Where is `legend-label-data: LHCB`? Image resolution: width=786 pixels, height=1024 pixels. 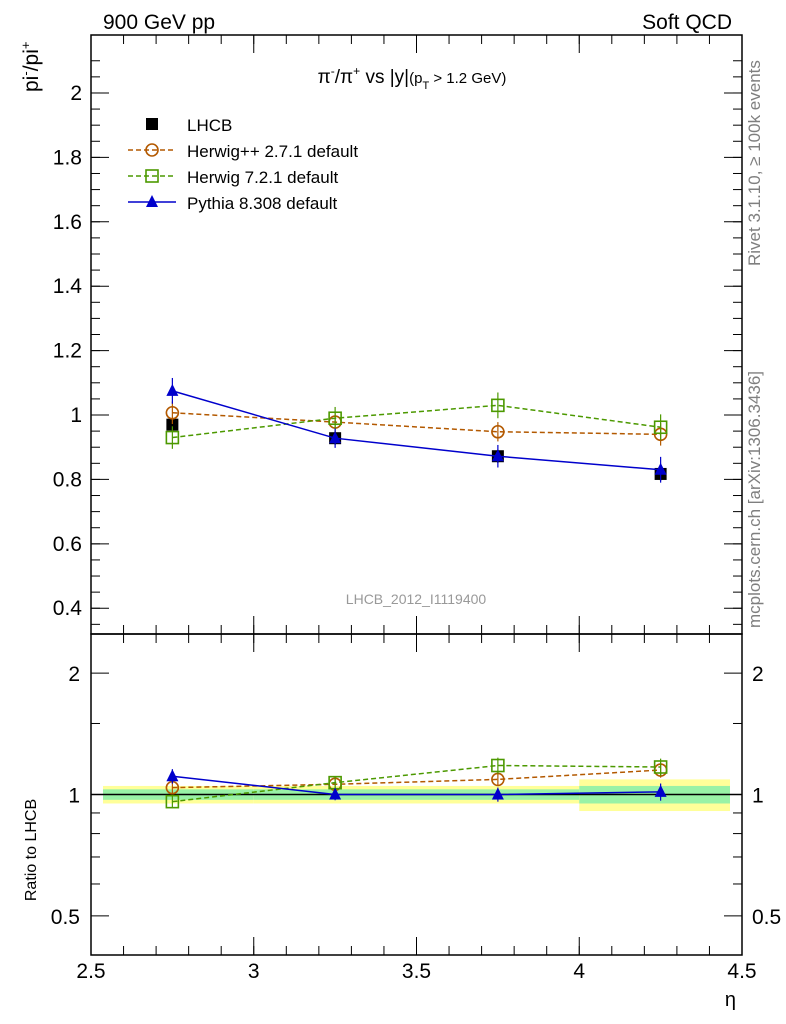
legend-label-data: LHCB is located at coordinates (209, 125).